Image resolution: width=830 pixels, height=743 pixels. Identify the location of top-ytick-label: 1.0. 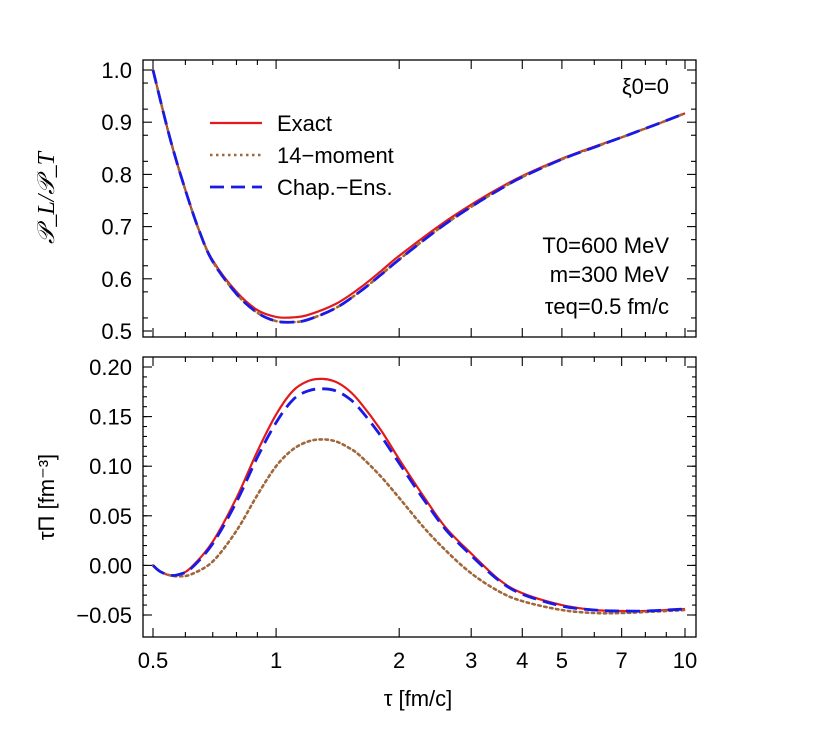
(116, 70).